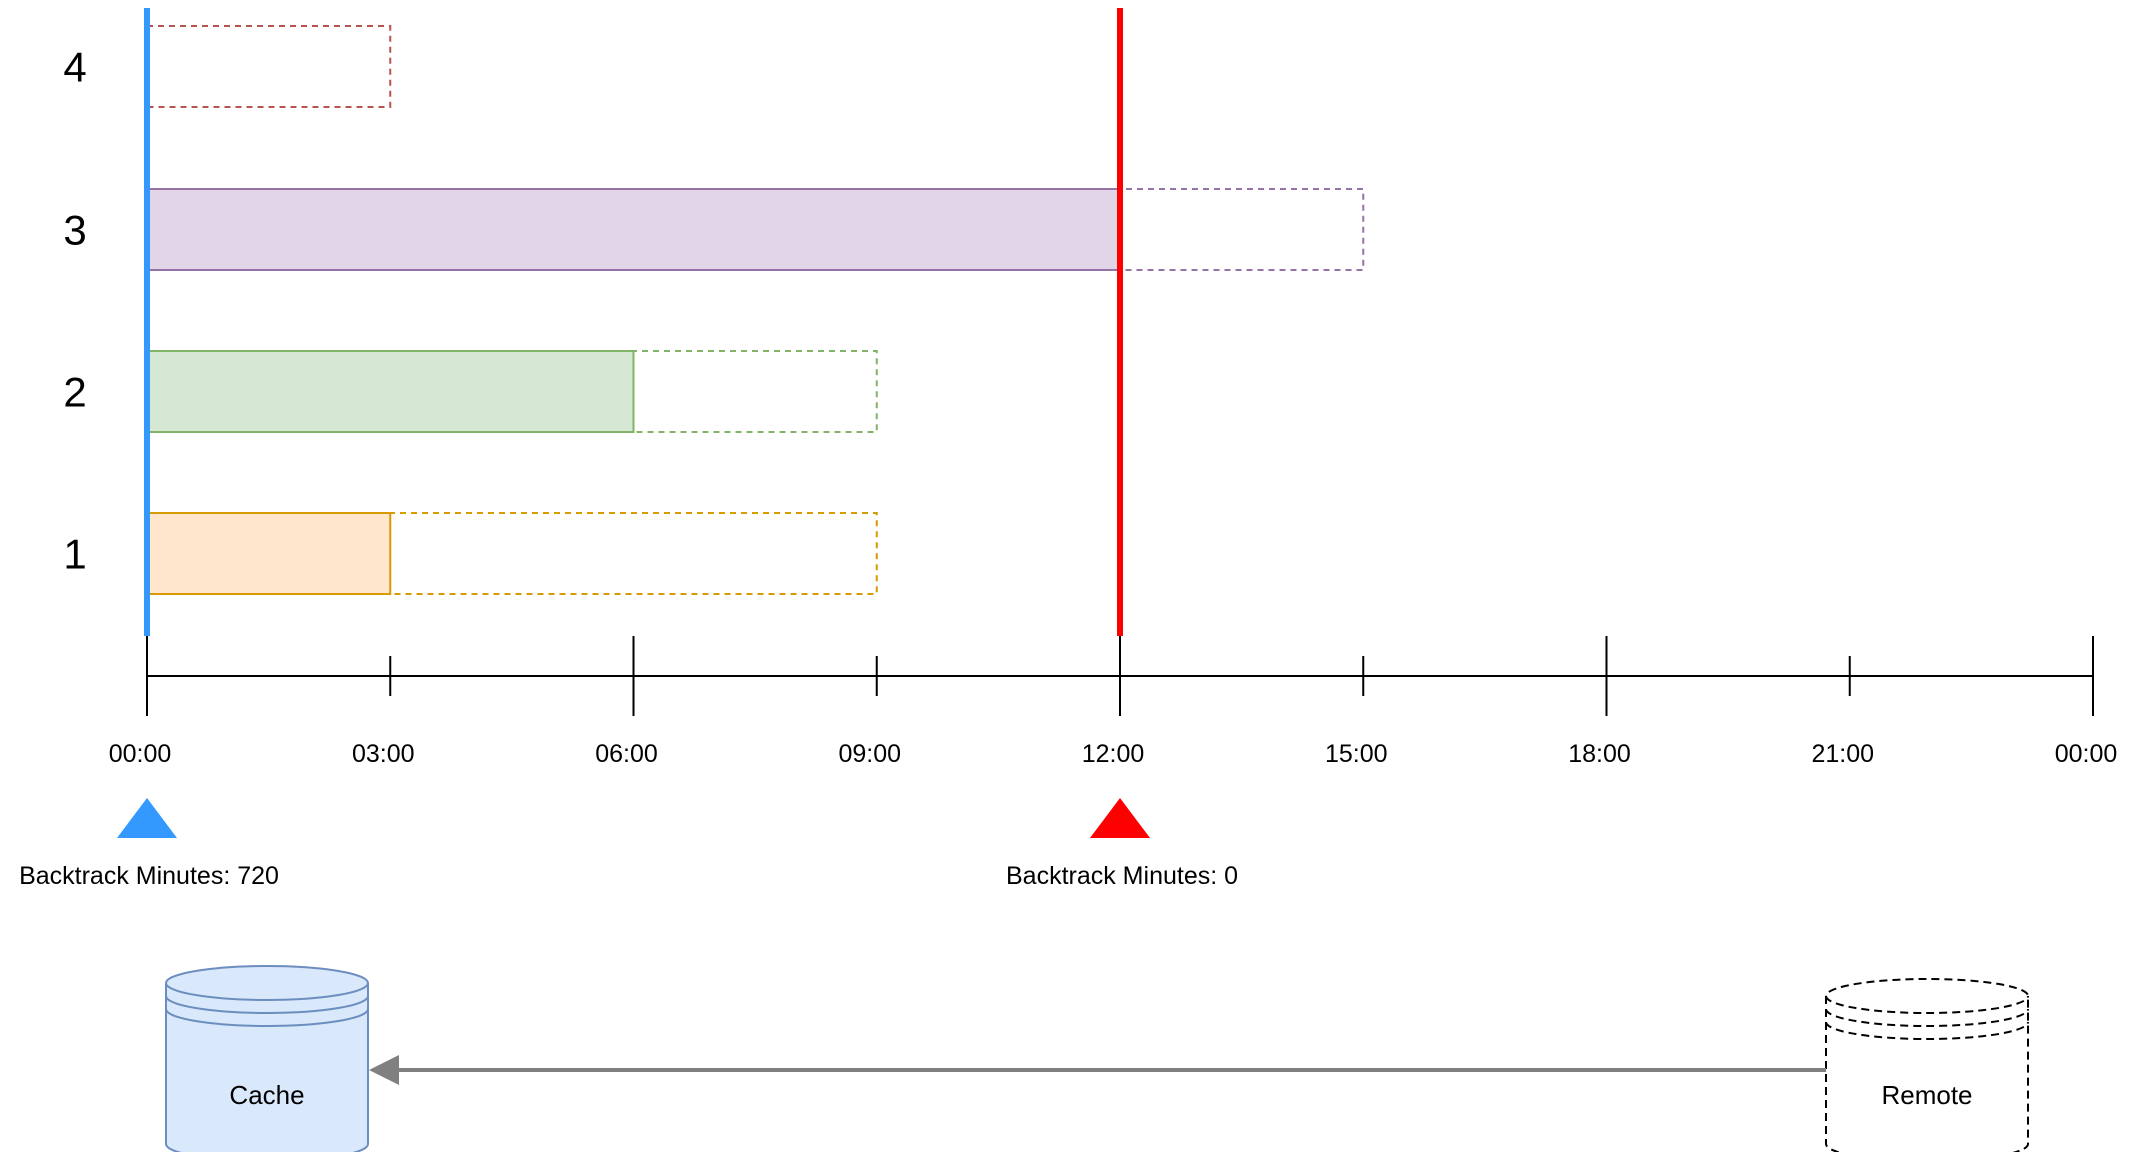  I want to click on cache-cylinder, so click(267, 1058).